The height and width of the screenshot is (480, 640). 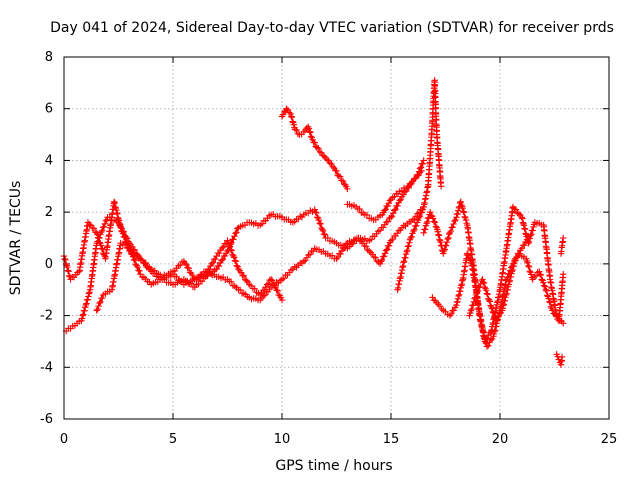 I want to click on y-tick-label: -4, so click(x=46, y=367).